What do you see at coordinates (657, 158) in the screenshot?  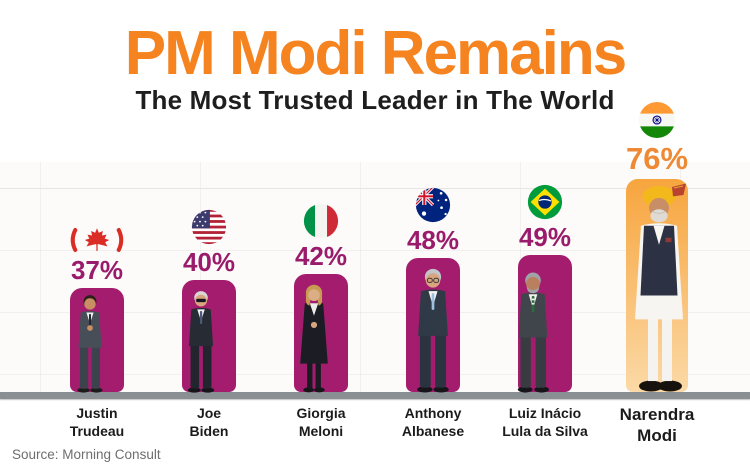 I see `approval-percentage: 76%` at bounding box center [657, 158].